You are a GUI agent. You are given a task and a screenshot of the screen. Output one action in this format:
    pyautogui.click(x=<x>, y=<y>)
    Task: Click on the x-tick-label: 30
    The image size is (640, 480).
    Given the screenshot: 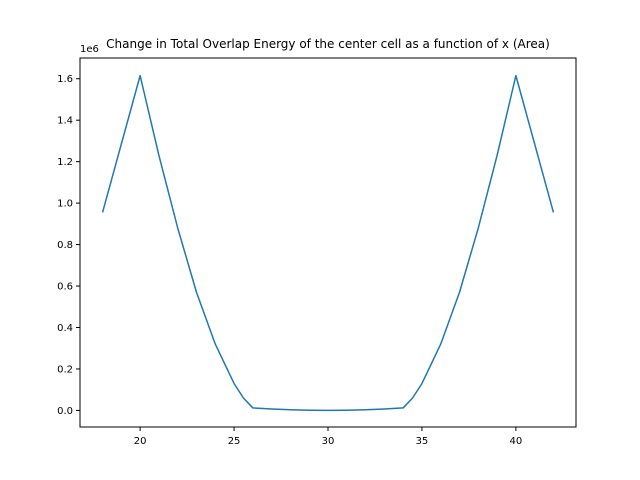 What is the action you would take?
    pyautogui.click(x=328, y=441)
    